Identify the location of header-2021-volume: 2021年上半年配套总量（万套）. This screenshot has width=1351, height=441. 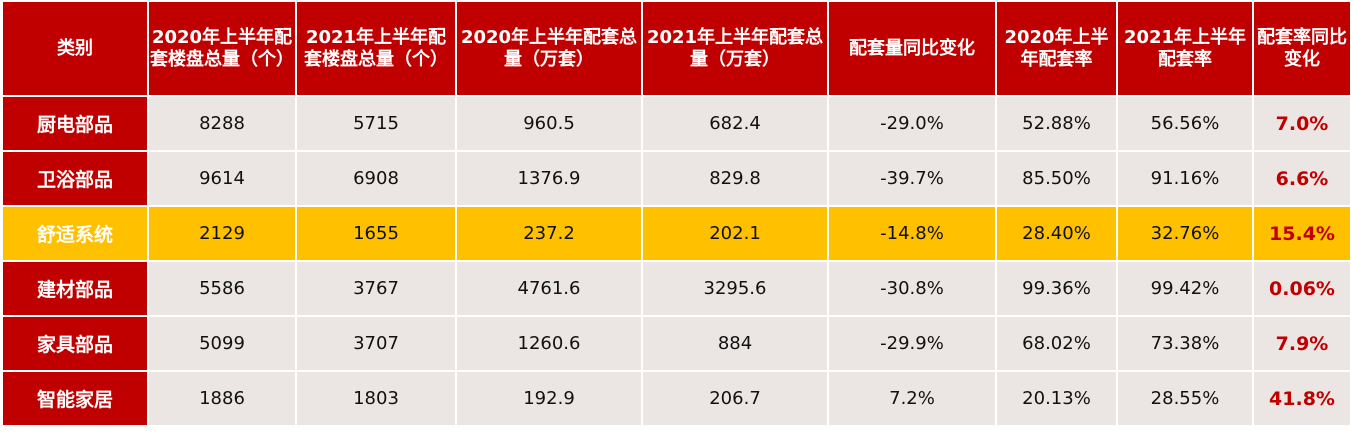
(735, 48).